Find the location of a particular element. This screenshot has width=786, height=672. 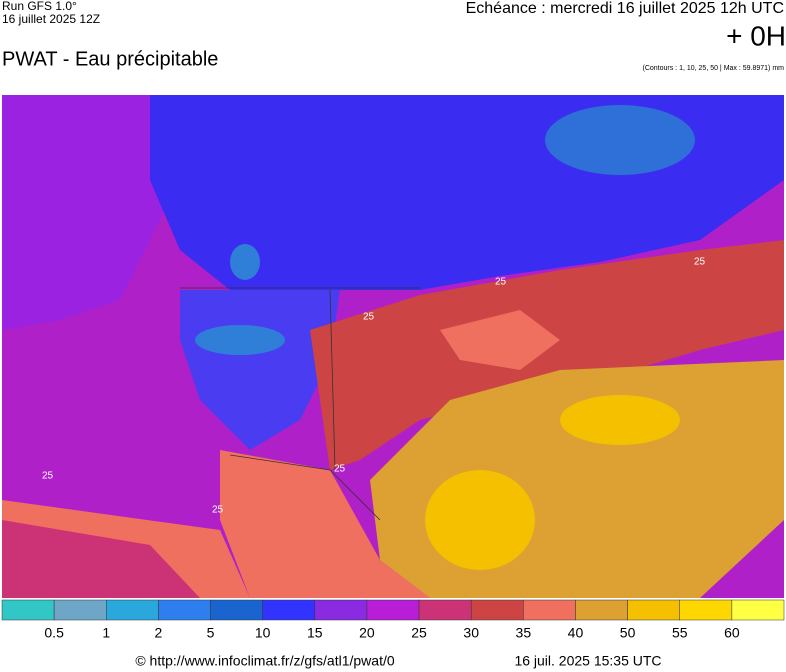

legend-label: 25 is located at coordinates (419, 633).